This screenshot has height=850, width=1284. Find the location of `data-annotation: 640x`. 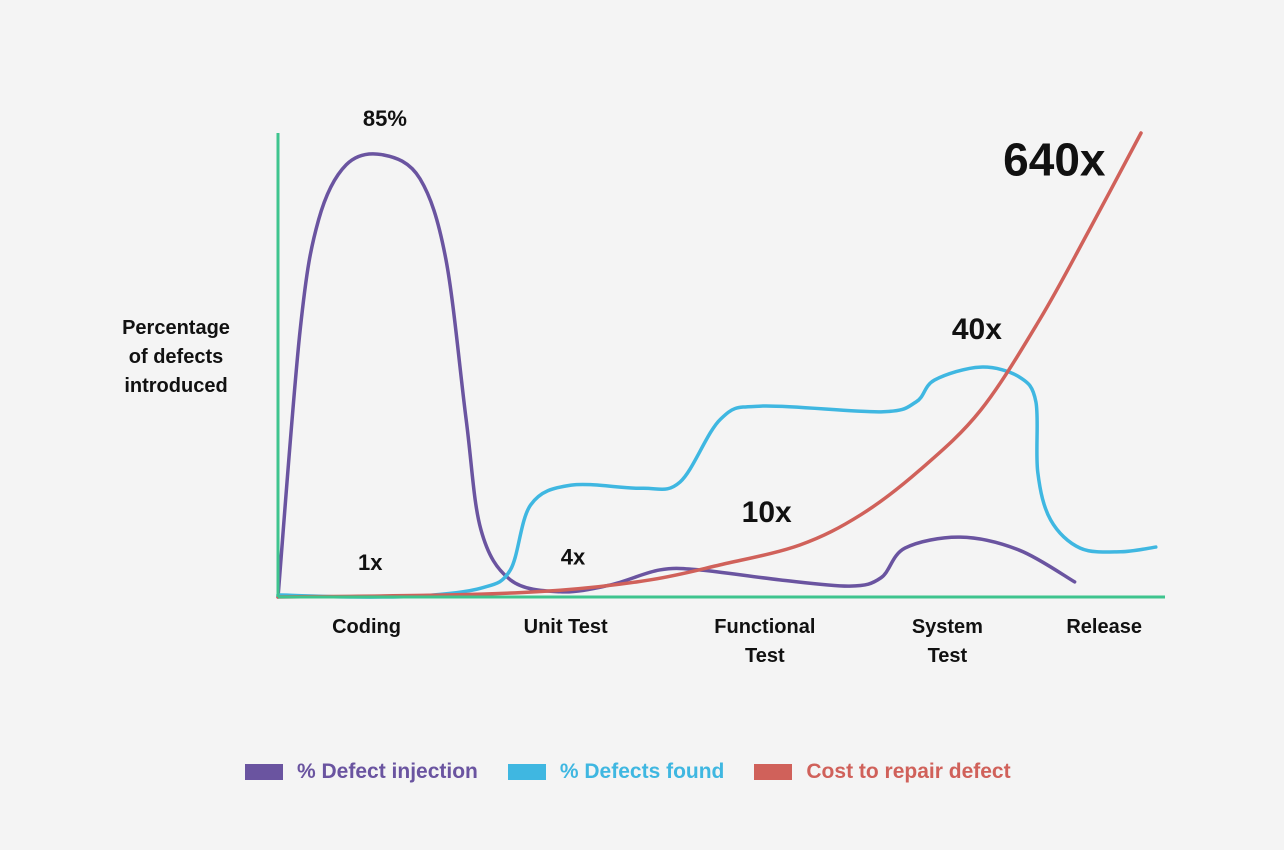

data-annotation: 640x is located at coordinates (1054, 160).